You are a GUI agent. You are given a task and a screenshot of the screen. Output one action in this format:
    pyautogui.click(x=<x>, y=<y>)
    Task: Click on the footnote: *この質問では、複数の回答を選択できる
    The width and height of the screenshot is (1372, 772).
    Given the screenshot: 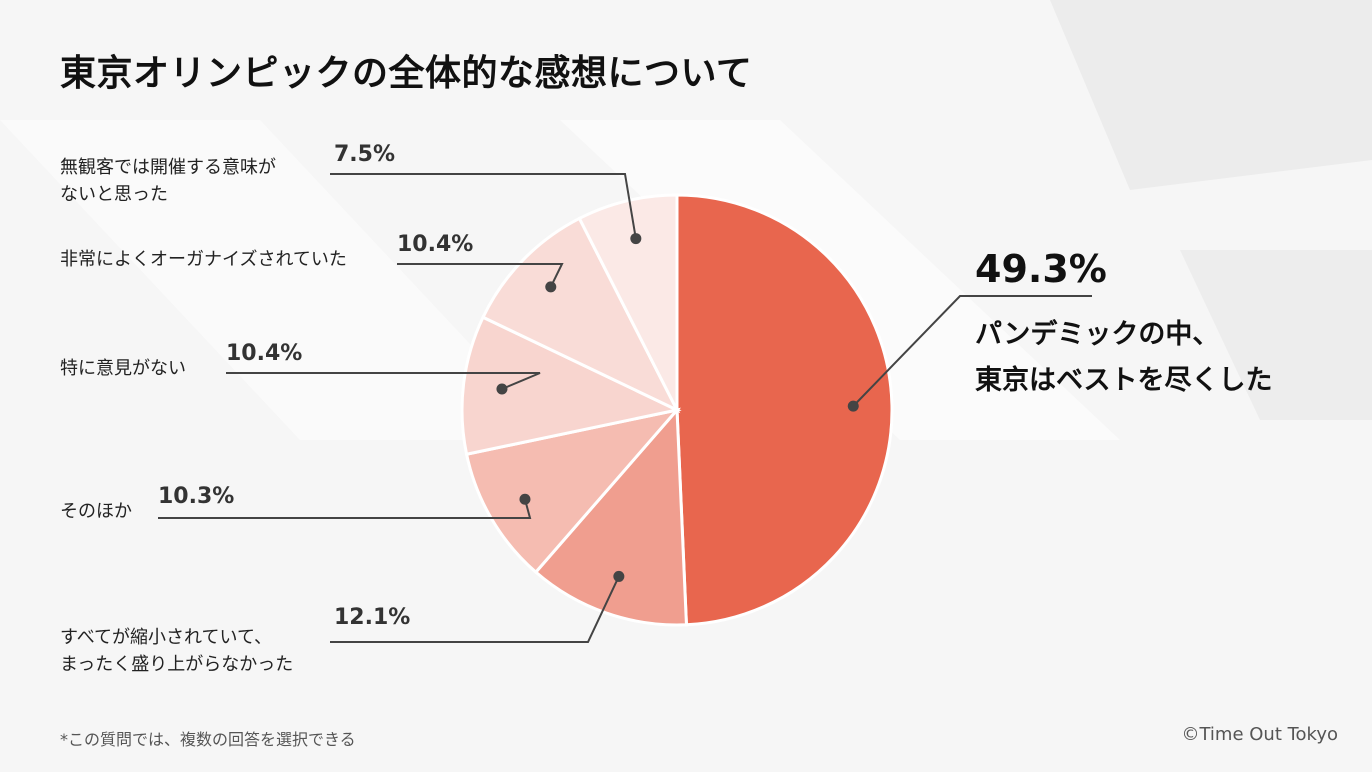 What is the action you would take?
    pyautogui.click(x=208, y=739)
    